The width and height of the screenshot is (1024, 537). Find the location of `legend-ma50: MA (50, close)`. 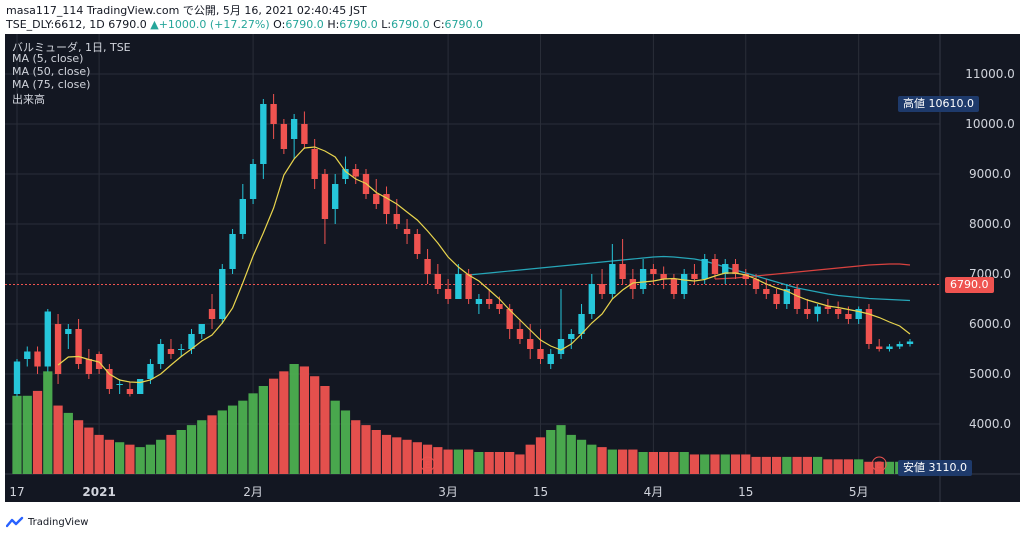

legend-ma50: MA (50, close) is located at coordinates (51, 71).